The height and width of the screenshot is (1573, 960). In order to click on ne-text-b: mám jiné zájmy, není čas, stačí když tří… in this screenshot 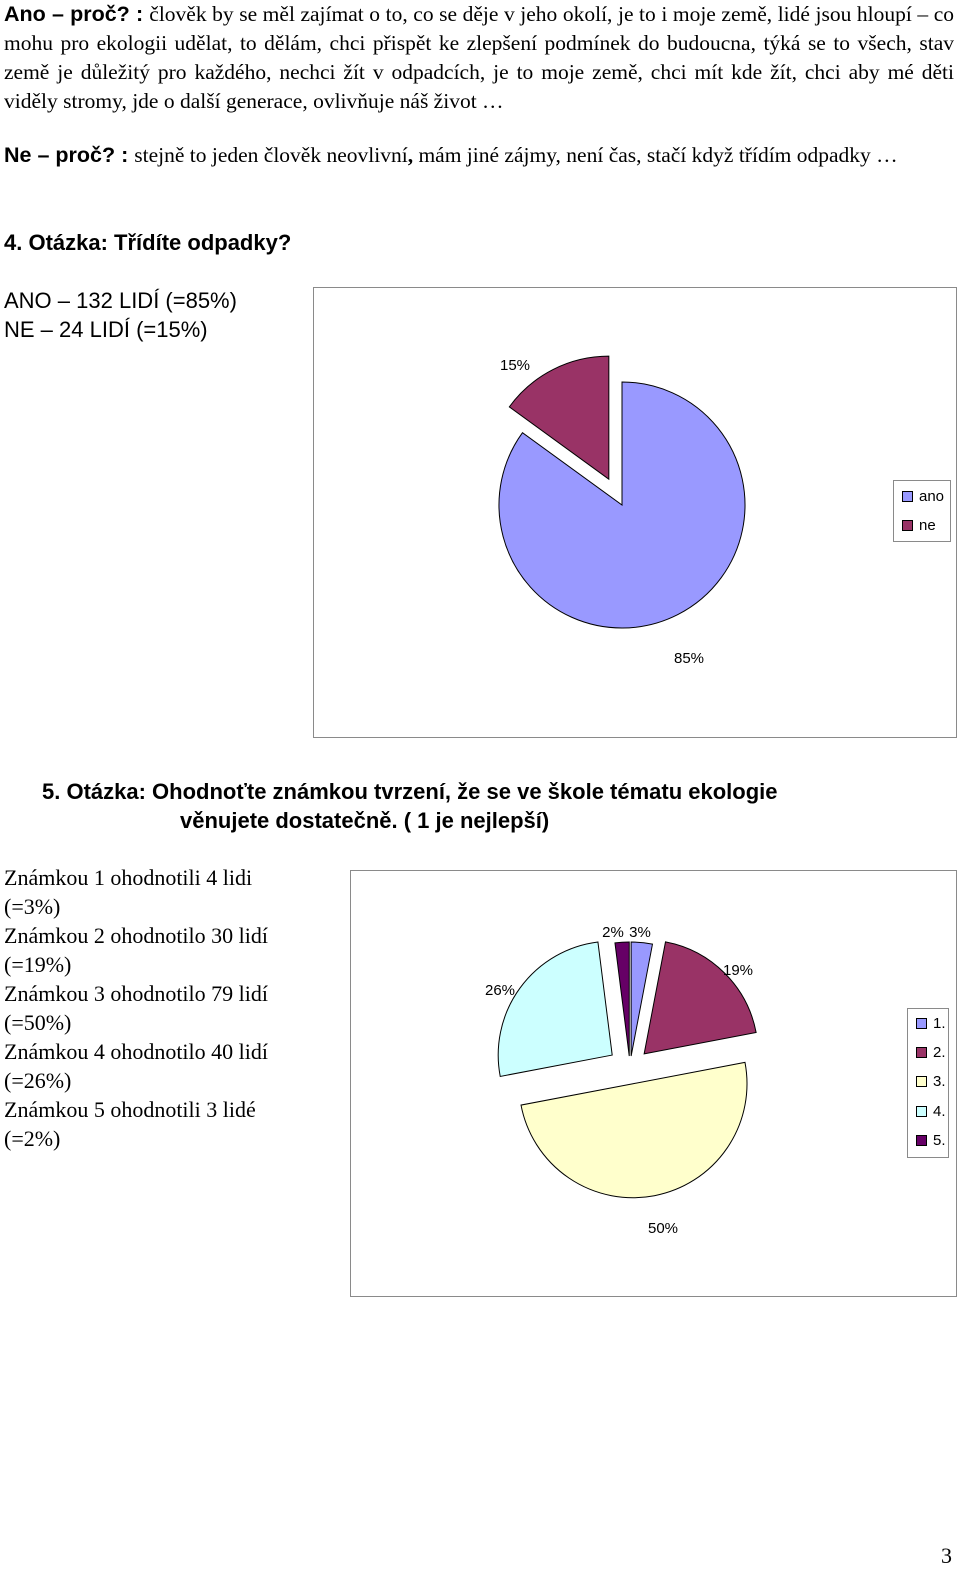, I will do `click(655, 155)`.